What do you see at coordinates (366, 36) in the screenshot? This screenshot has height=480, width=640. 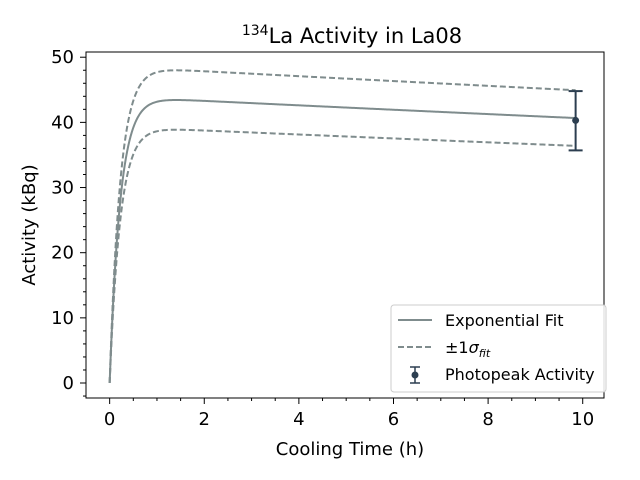 I see `chart-title-main: La Activity in La08` at bounding box center [366, 36].